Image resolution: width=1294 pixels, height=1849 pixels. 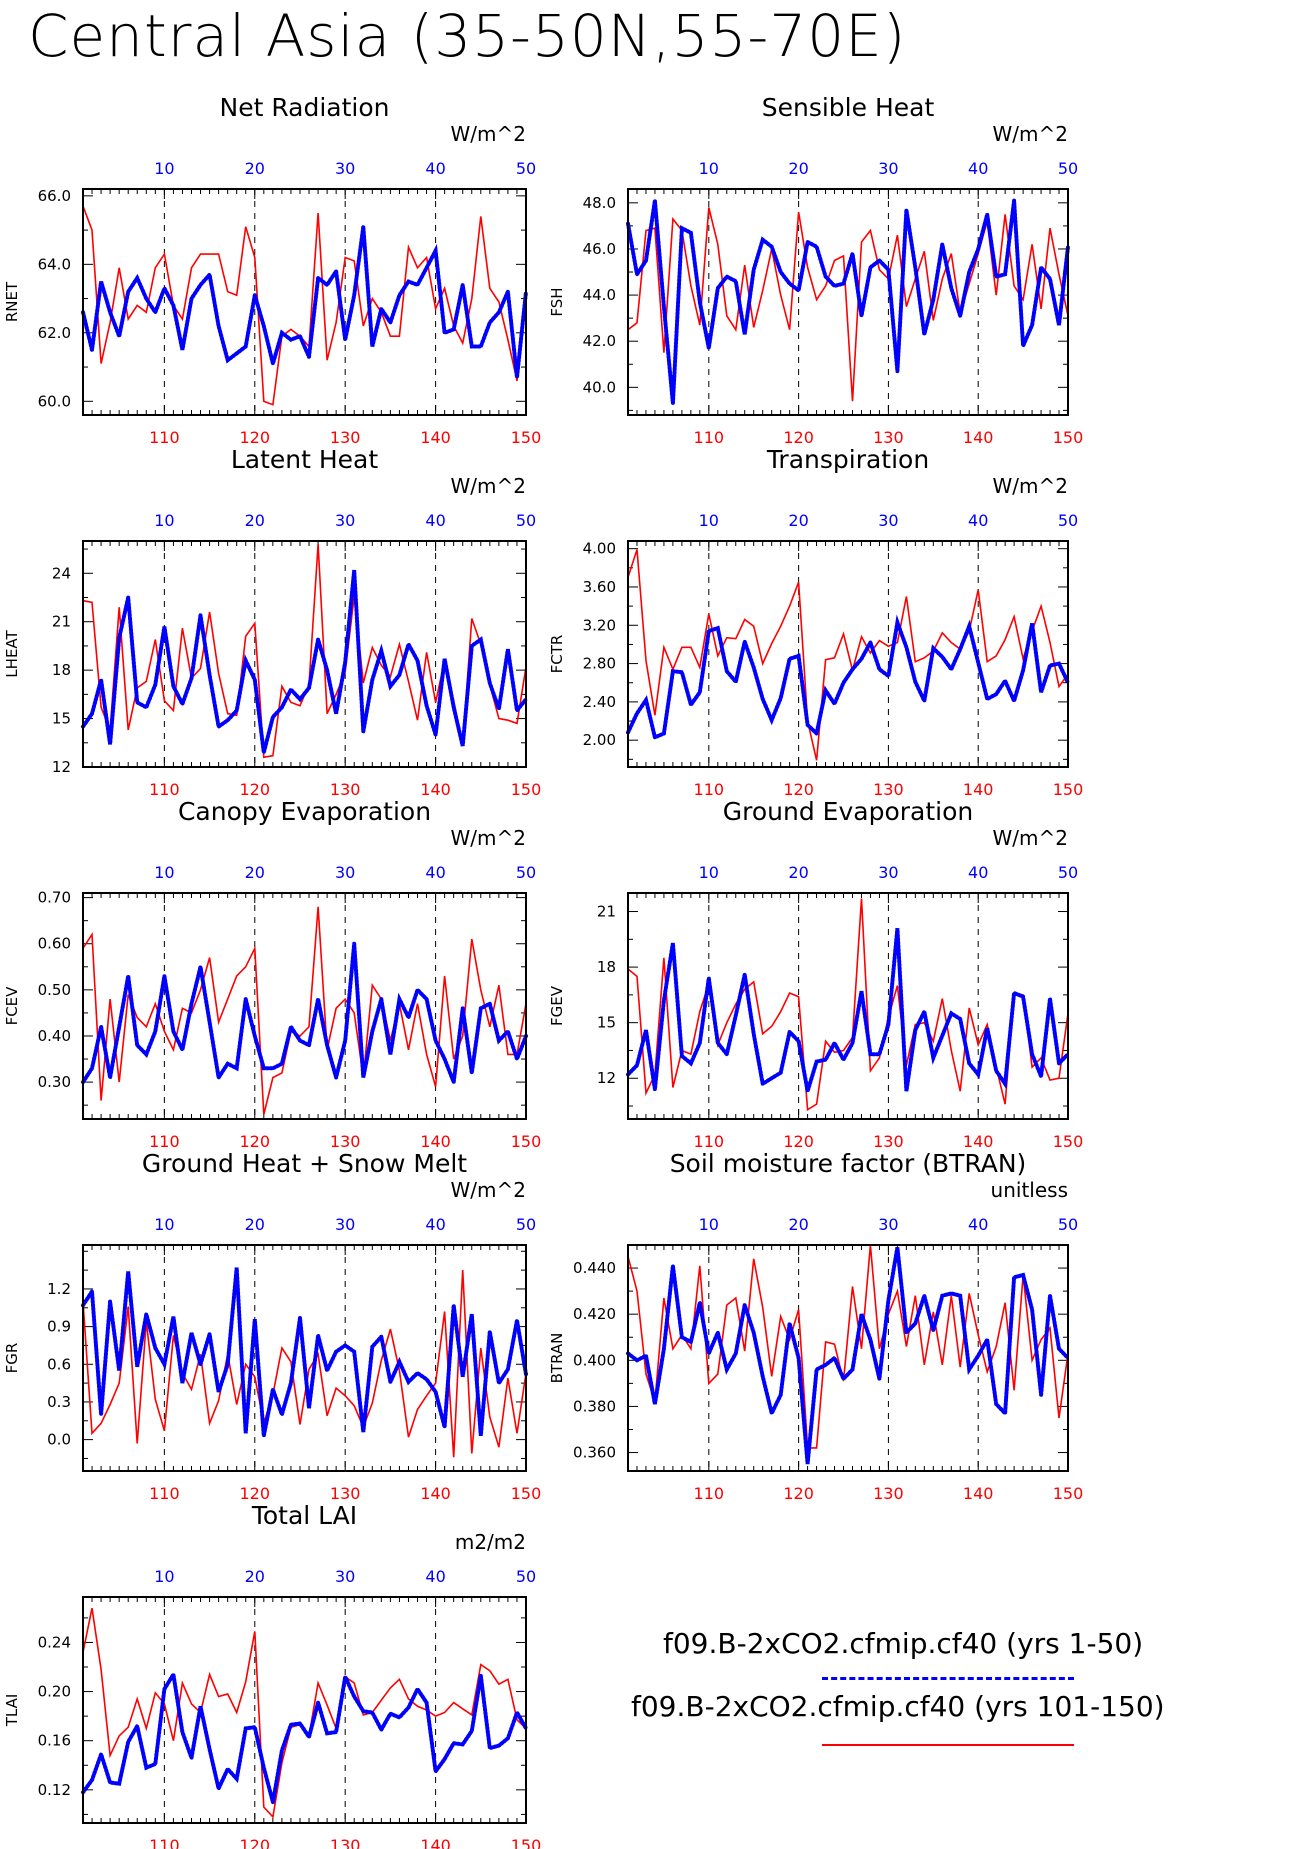 What do you see at coordinates (594, 1360) in the screenshot?
I see `y-tick-label: 0.400` at bounding box center [594, 1360].